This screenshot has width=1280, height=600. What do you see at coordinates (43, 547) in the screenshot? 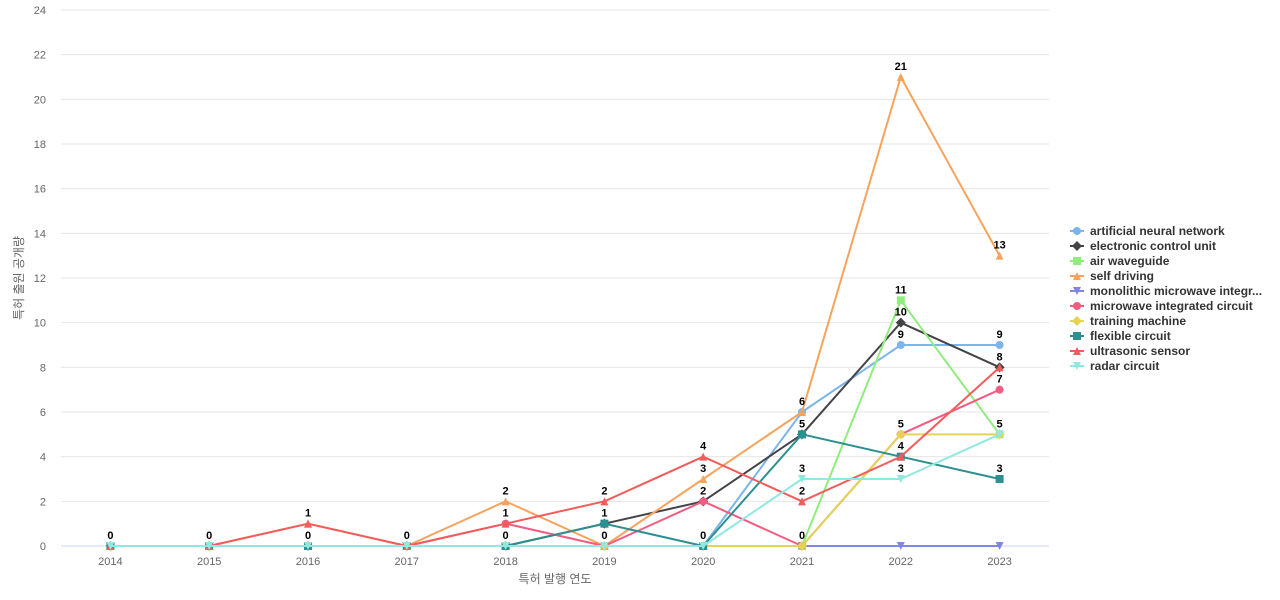
I see `y-tick-label: 0` at bounding box center [43, 547].